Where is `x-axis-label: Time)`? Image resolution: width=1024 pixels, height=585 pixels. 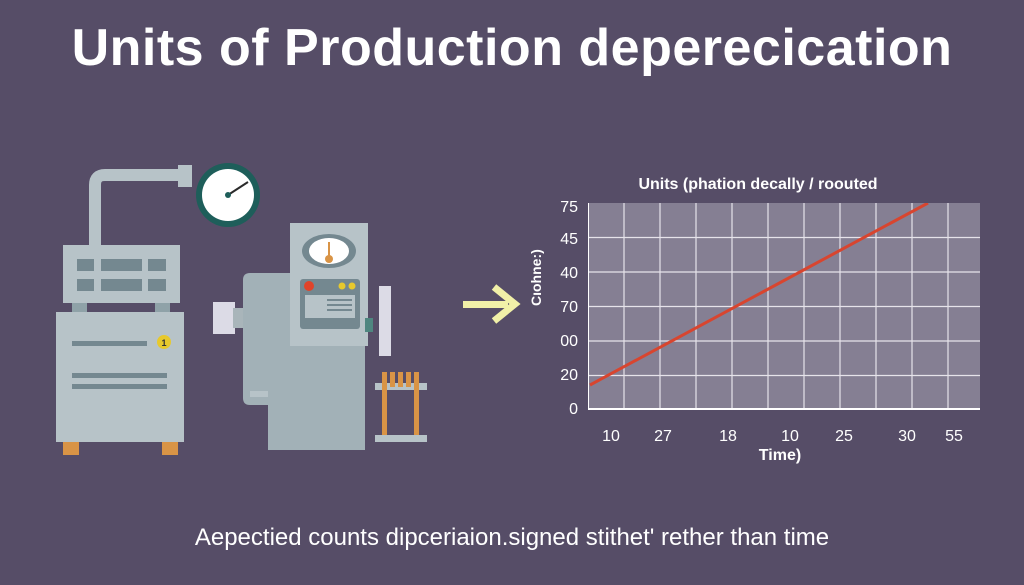 x-axis-label: Time) is located at coordinates (780, 455).